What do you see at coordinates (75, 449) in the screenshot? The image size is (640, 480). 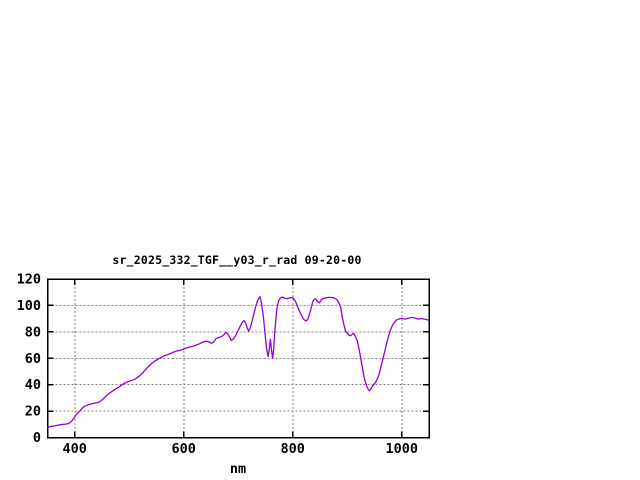 I see `x-tick-label: 400` at bounding box center [75, 449].